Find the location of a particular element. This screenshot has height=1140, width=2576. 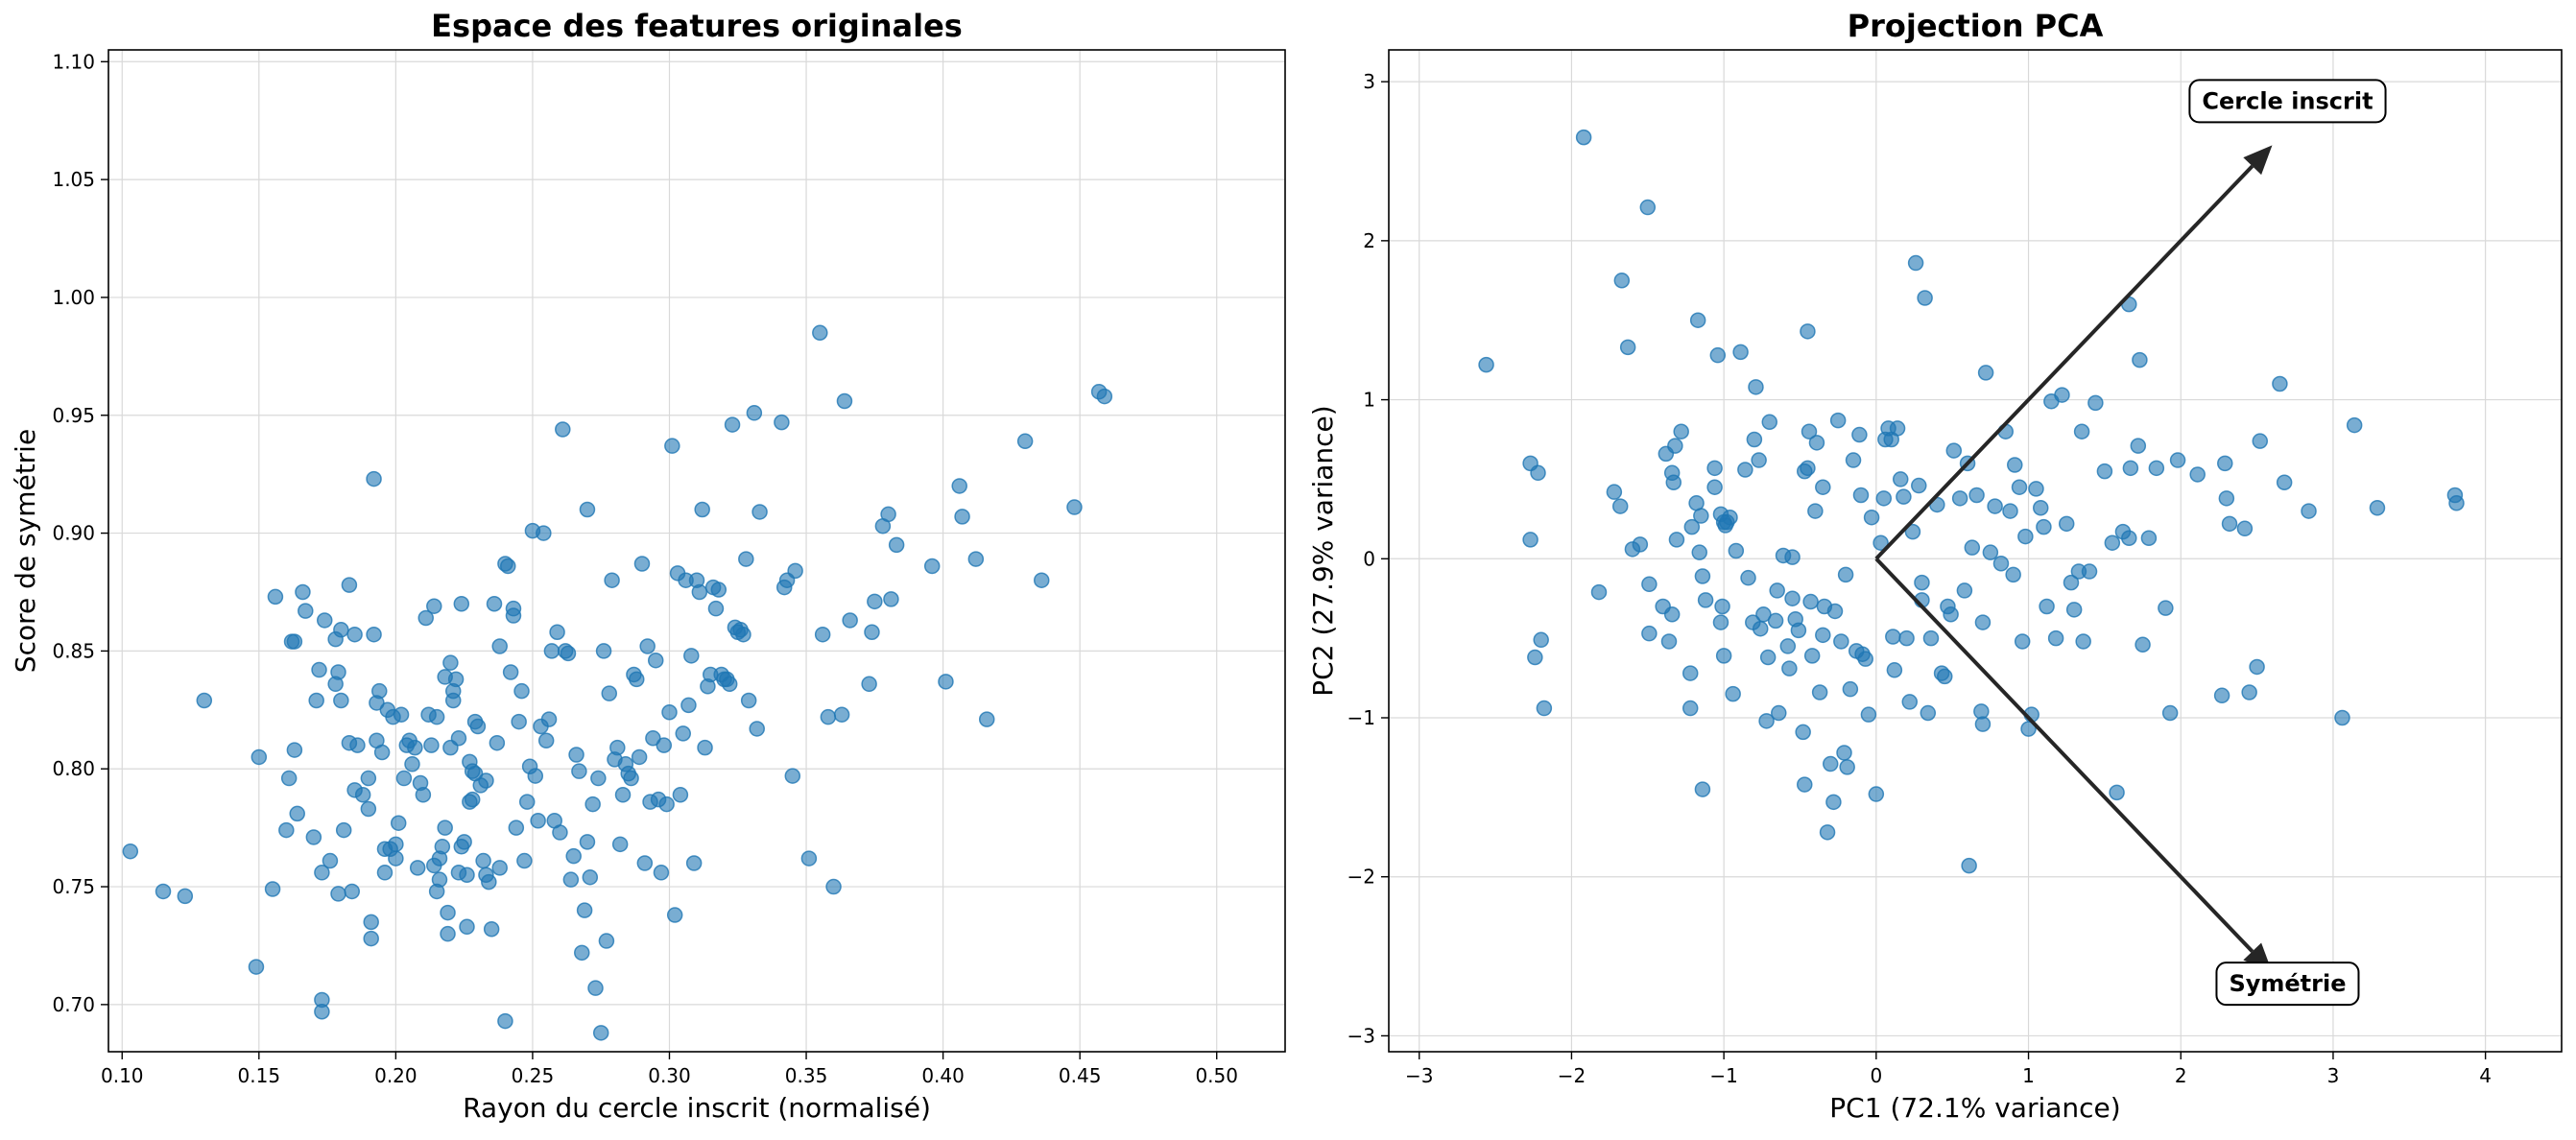

y-tick-label: 0.85 is located at coordinates (73, 650).